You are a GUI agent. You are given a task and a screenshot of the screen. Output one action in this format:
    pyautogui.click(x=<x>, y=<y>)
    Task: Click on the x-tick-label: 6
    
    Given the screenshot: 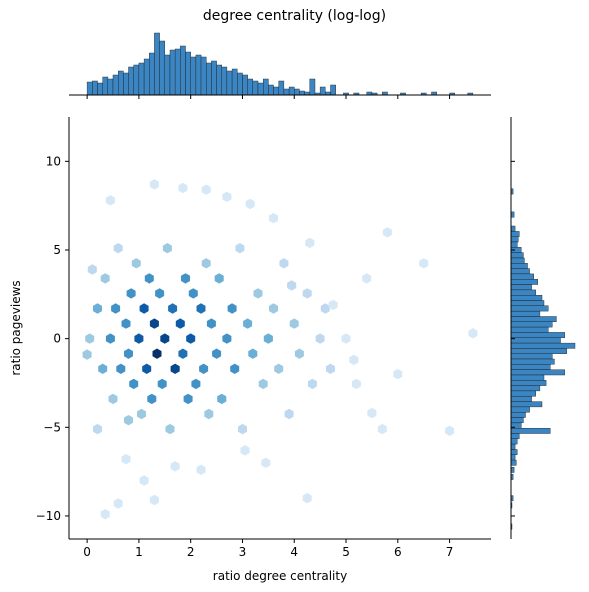 What is the action you would take?
    pyautogui.click(x=398, y=552)
    